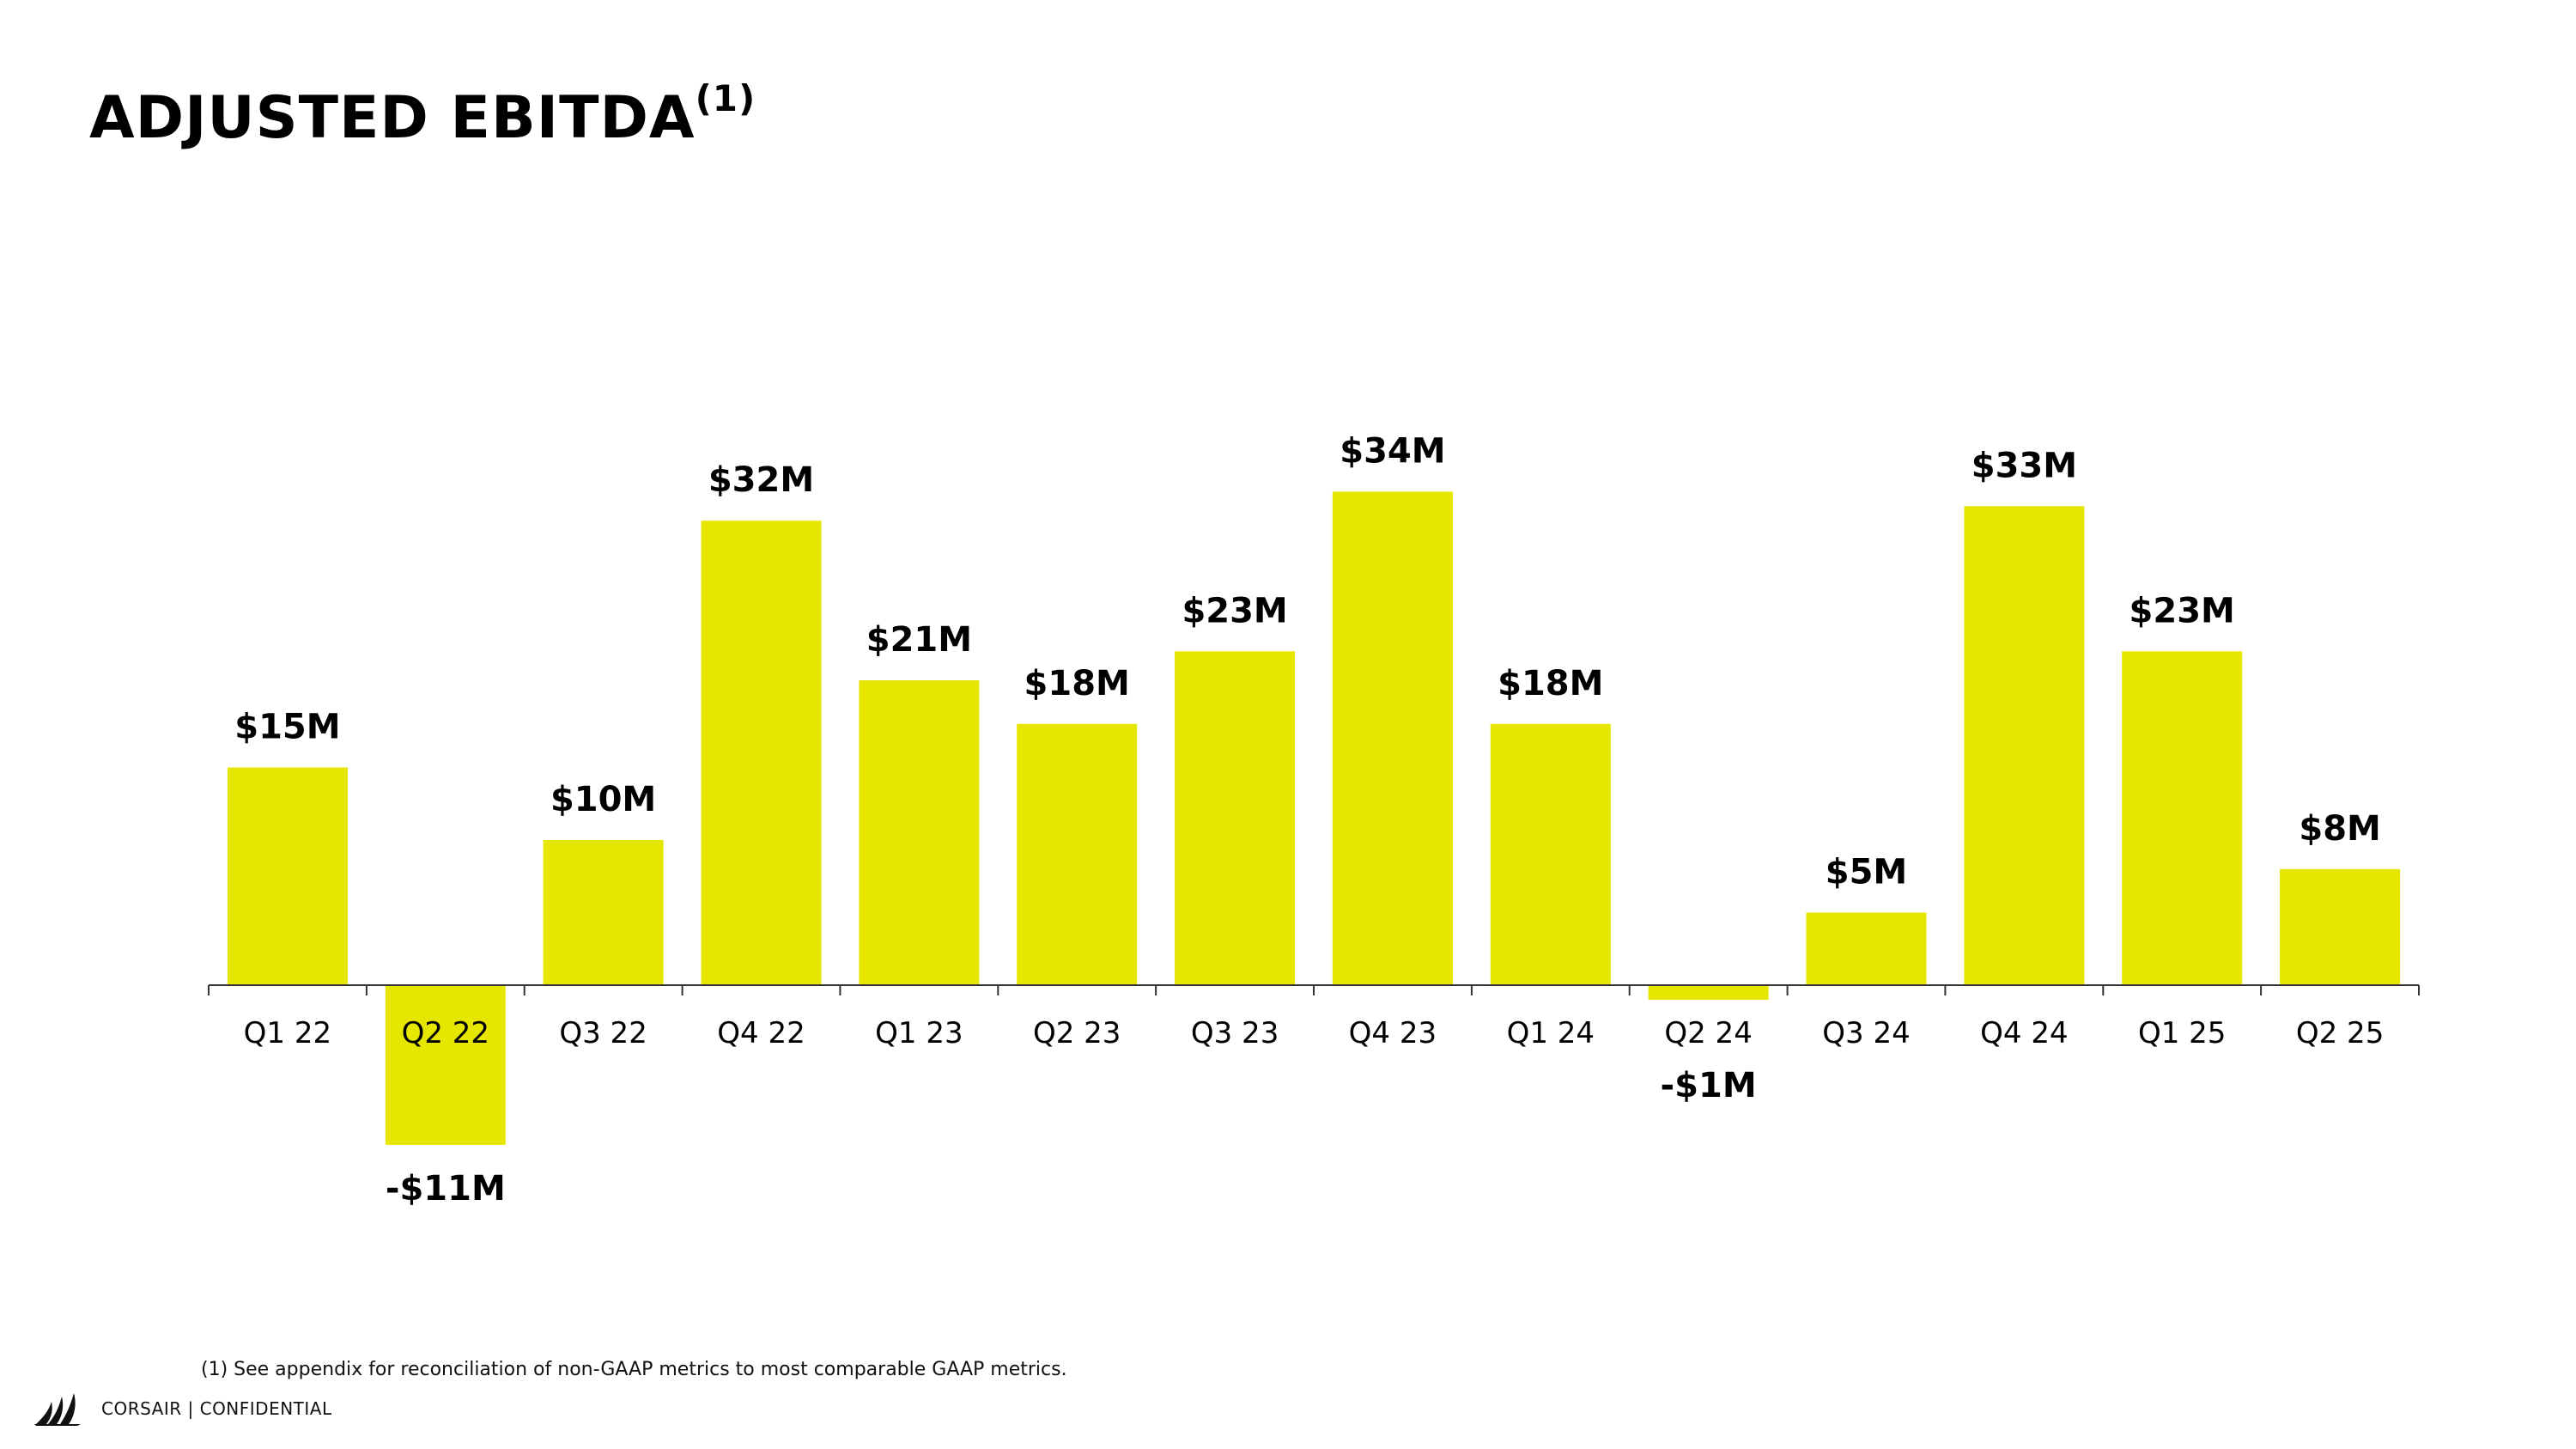  I want to click on data-label: $21M, so click(919, 640).